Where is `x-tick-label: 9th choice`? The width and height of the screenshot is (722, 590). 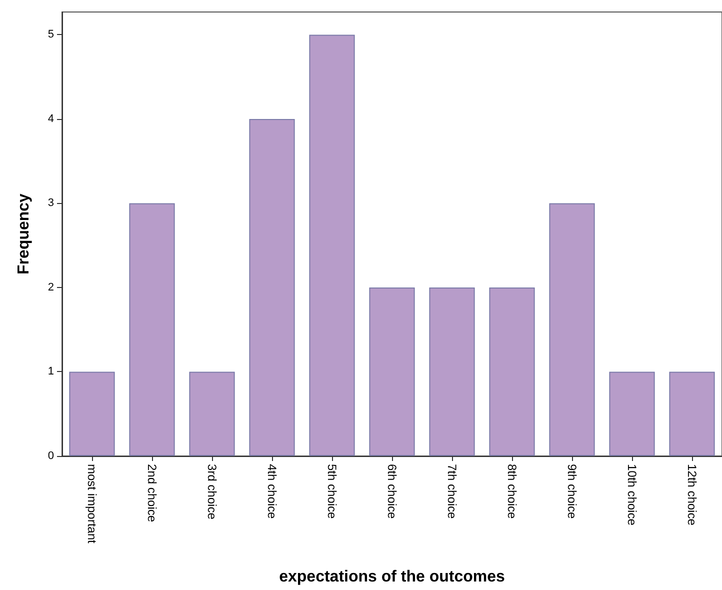 x-tick-label: 9th choice is located at coordinates (572, 492).